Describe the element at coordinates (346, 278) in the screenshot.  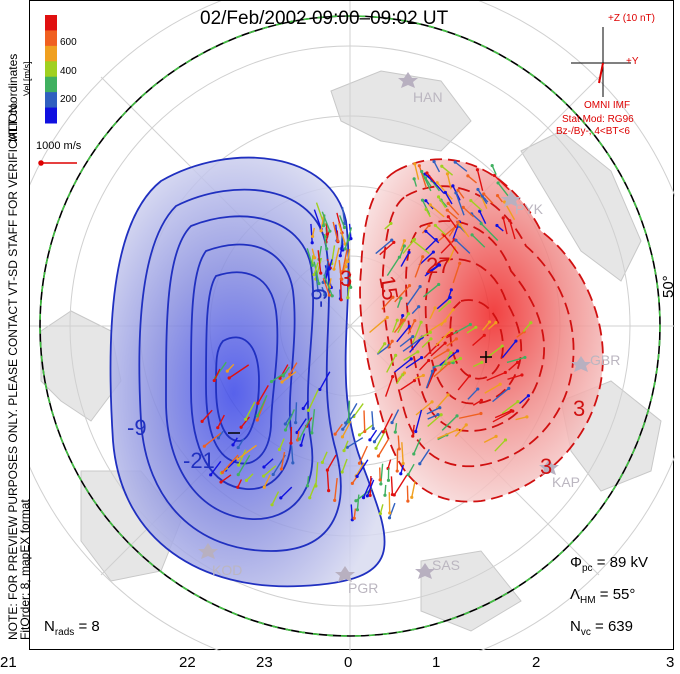
I see `contour-label: 3` at that location.